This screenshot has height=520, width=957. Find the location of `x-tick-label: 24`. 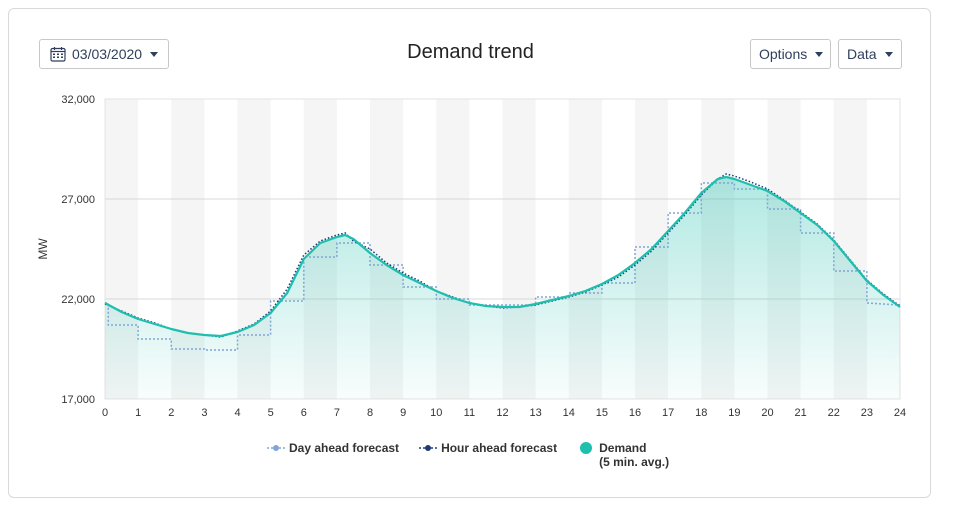

x-tick-label: 24 is located at coordinates (900, 413).